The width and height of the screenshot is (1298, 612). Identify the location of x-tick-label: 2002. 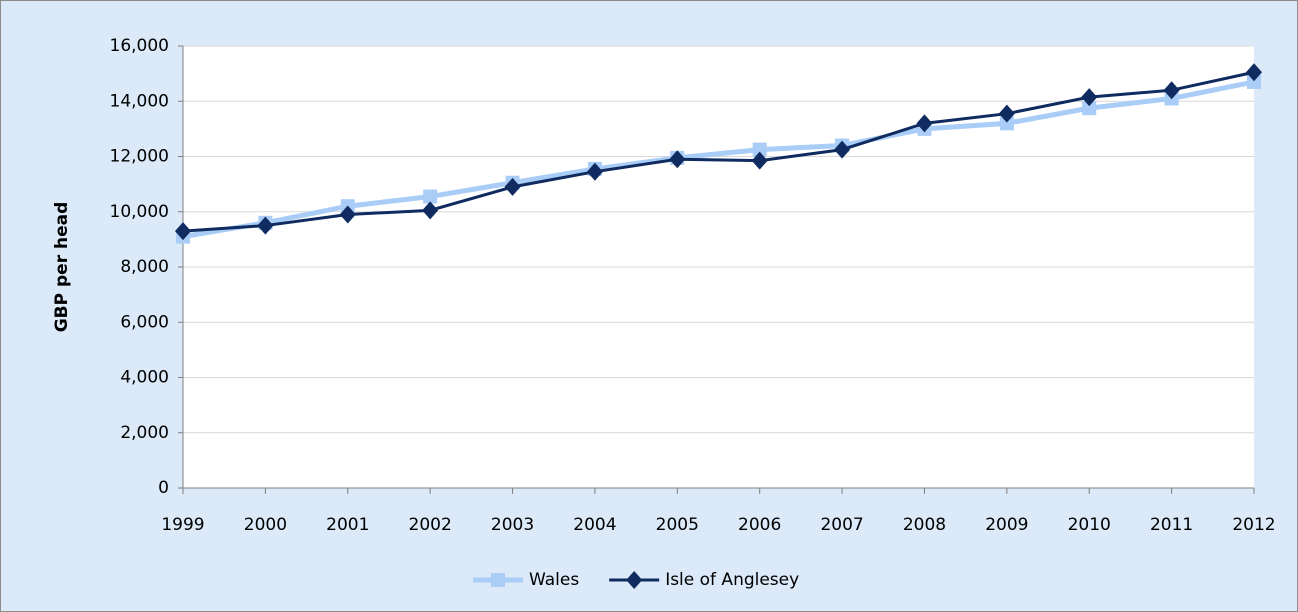
(430, 525).